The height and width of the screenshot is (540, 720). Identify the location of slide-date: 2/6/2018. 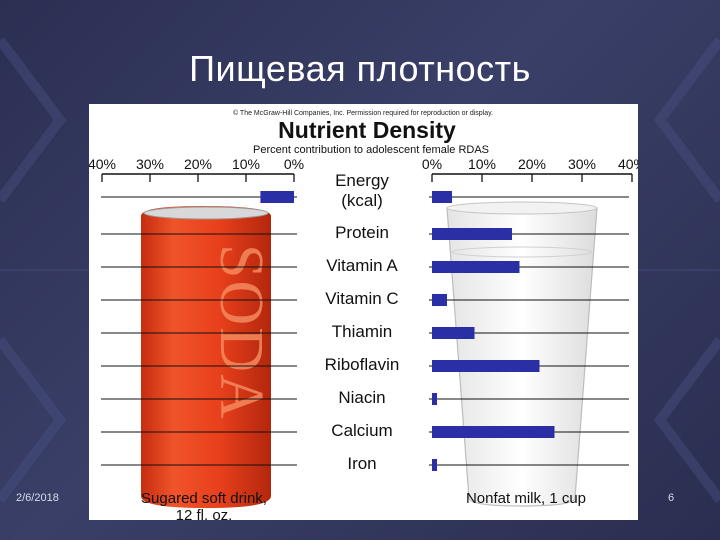
(37, 498).